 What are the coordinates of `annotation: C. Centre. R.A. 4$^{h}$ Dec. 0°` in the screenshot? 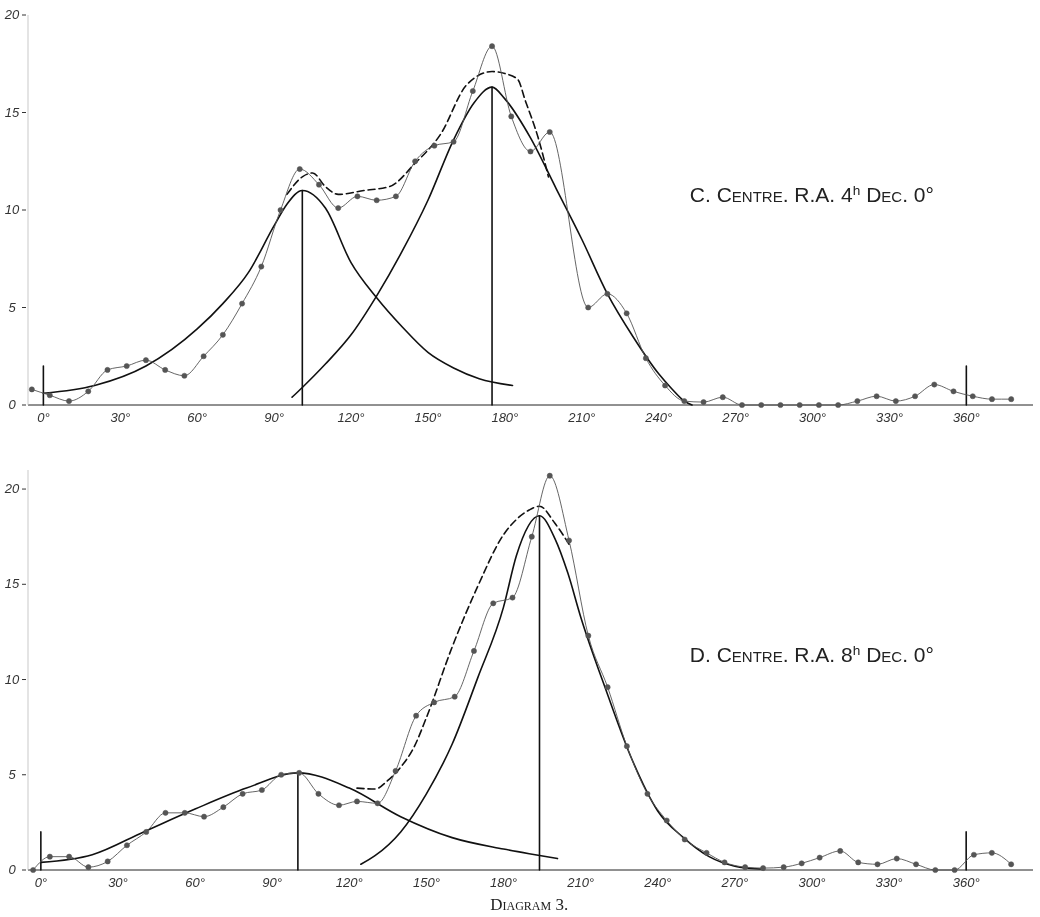 It's located at (811, 194).